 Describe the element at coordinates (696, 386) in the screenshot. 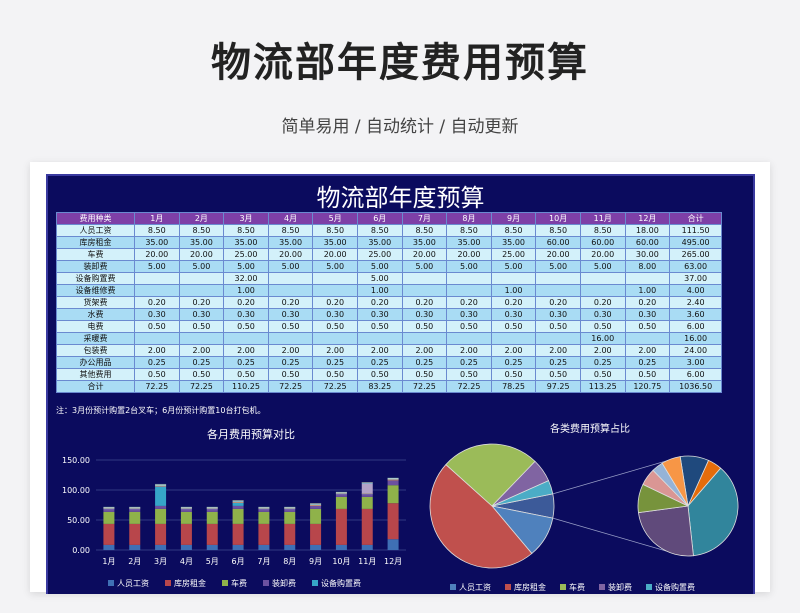

I see `value-cell: 1036.50` at that location.